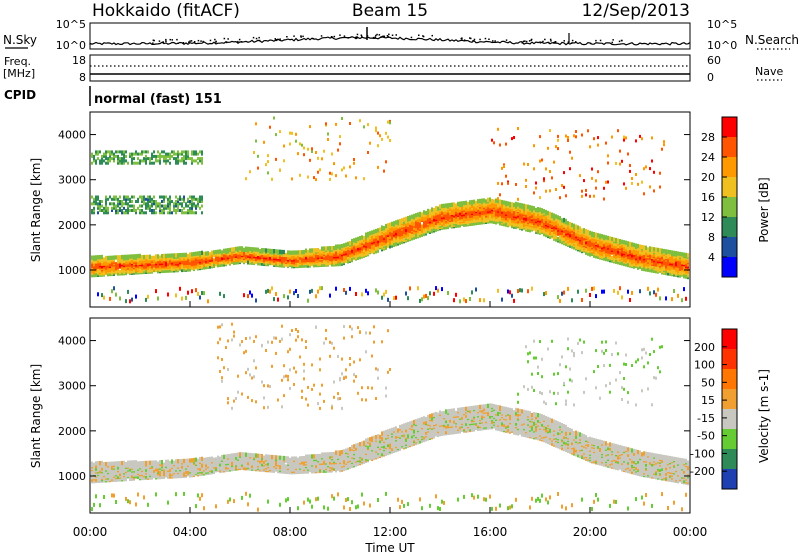 This screenshot has height=554, width=800. Describe the element at coordinates (158, 99) in the screenshot. I see `cpid-value: normal (fast) 151` at that location.